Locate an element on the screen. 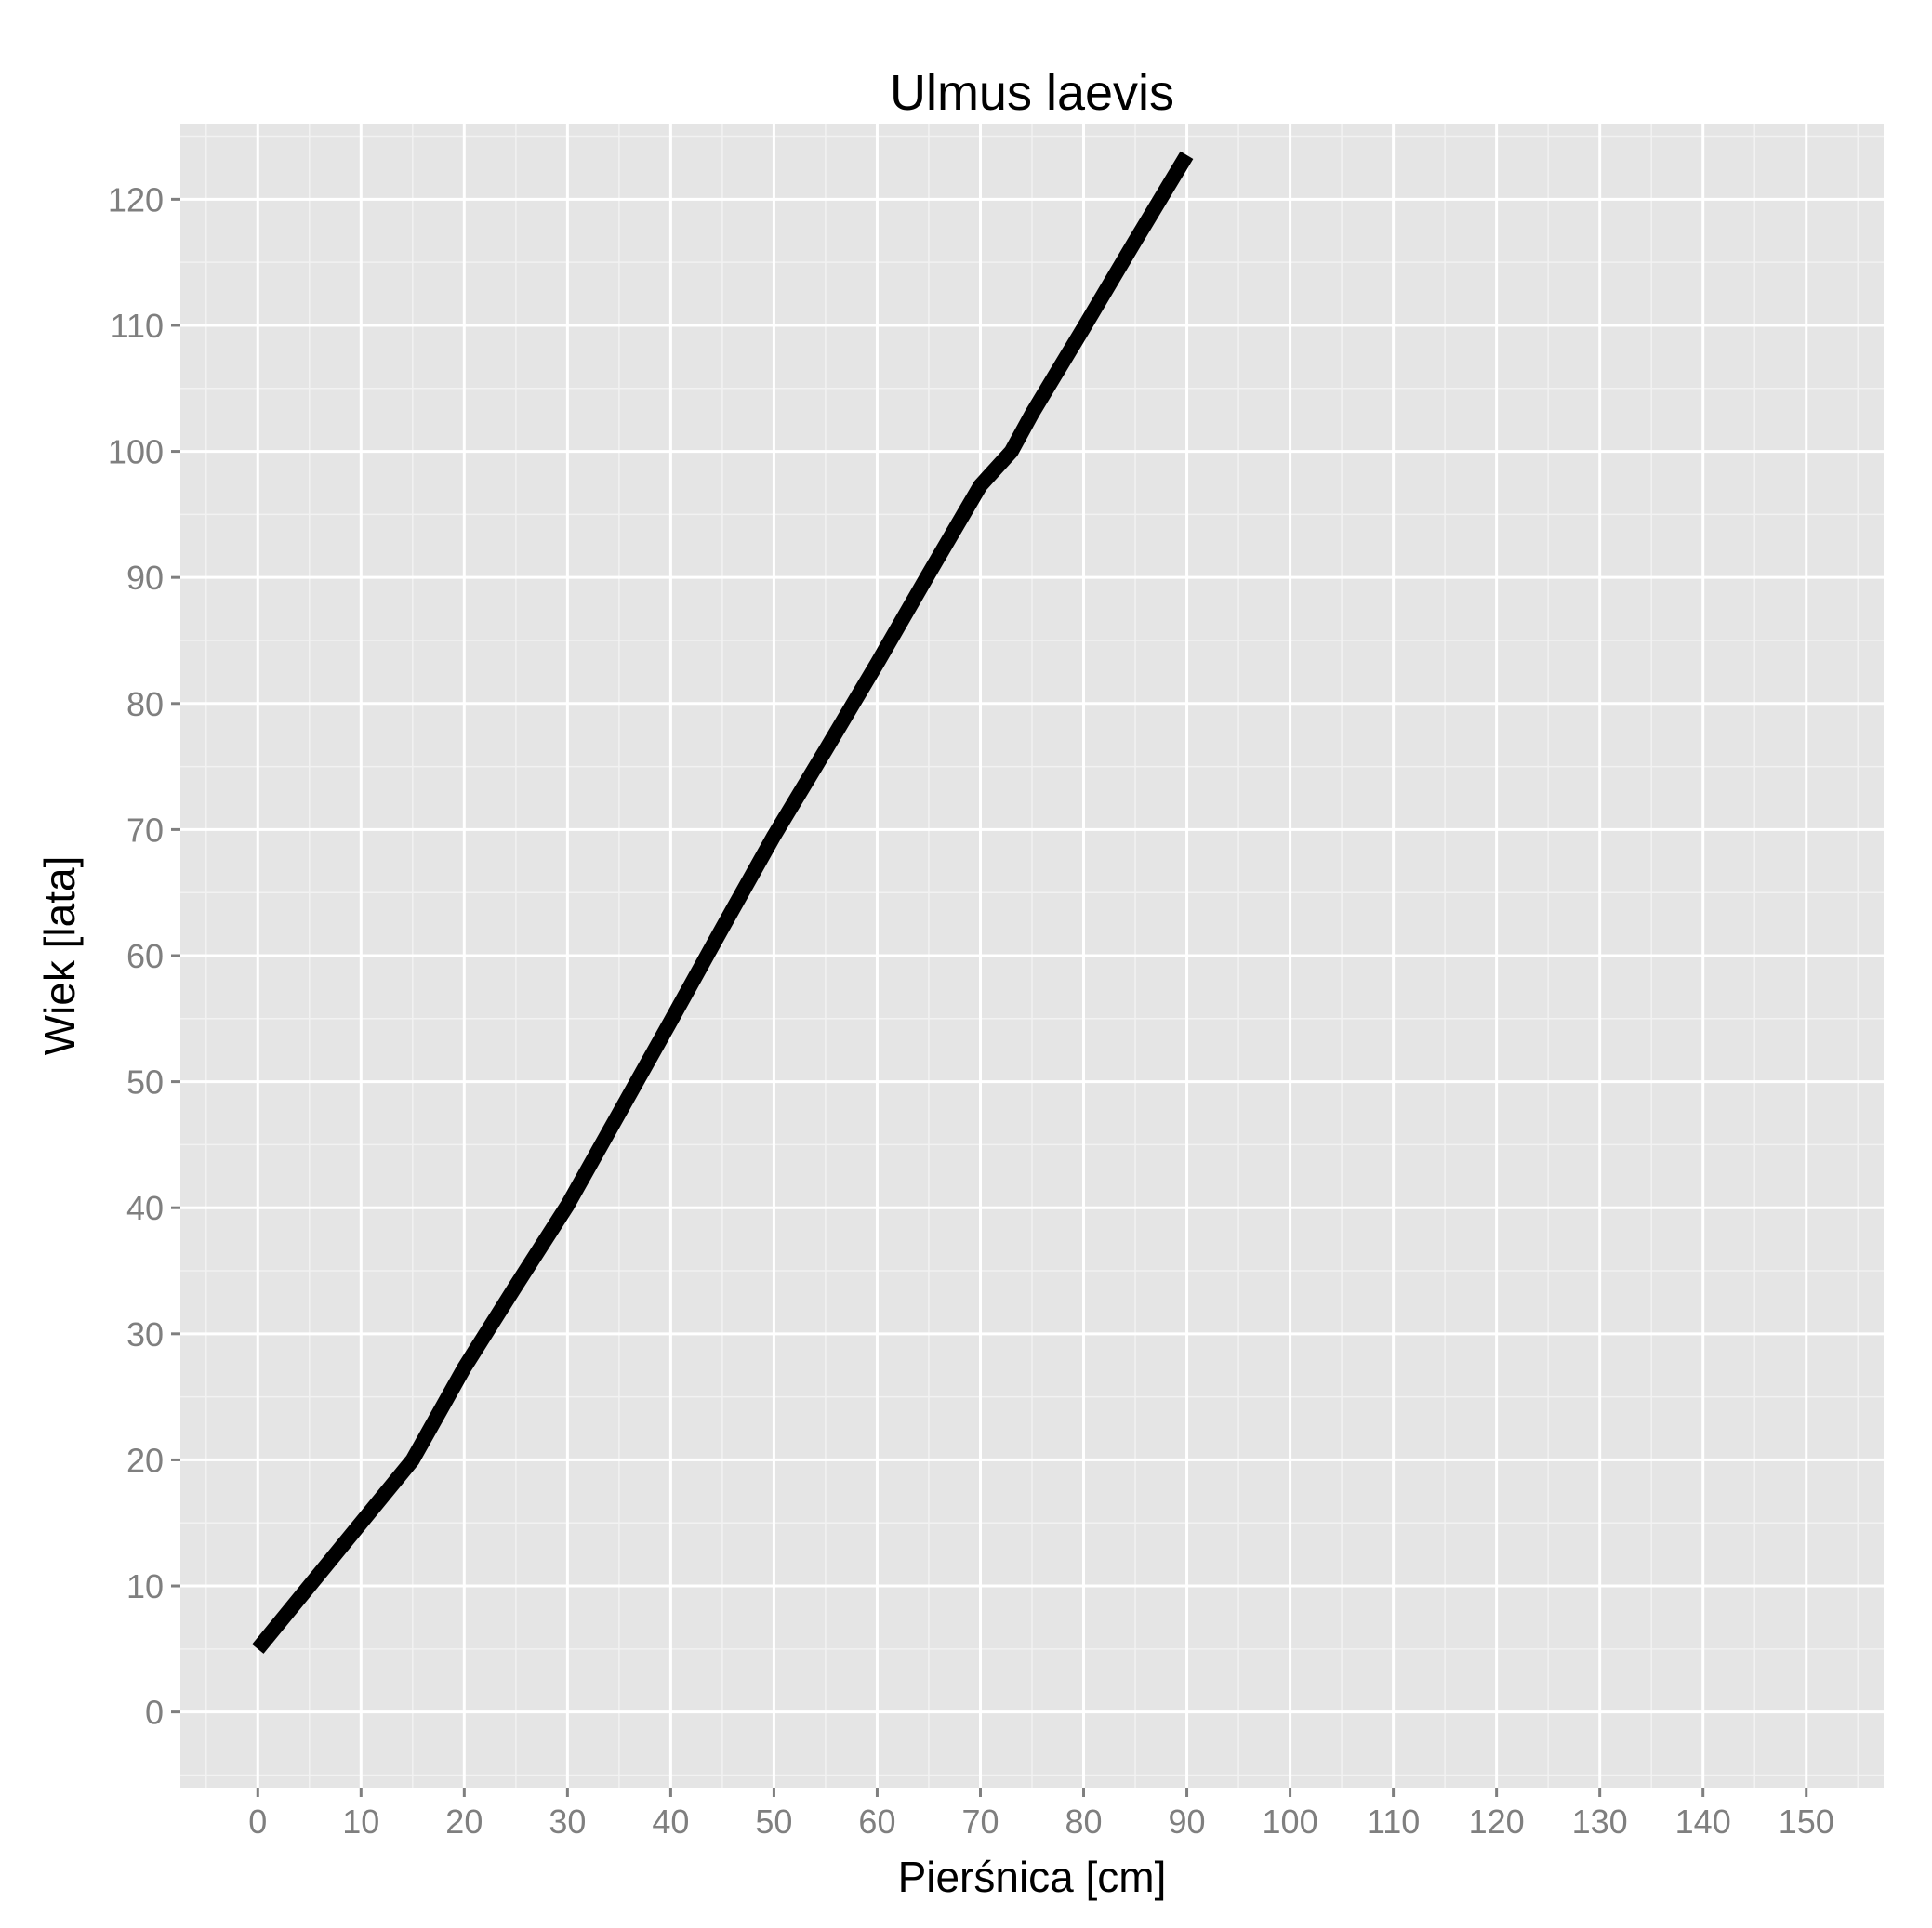 The image size is (1932, 1928). x-tick-label: 130 is located at coordinates (1600, 1822).